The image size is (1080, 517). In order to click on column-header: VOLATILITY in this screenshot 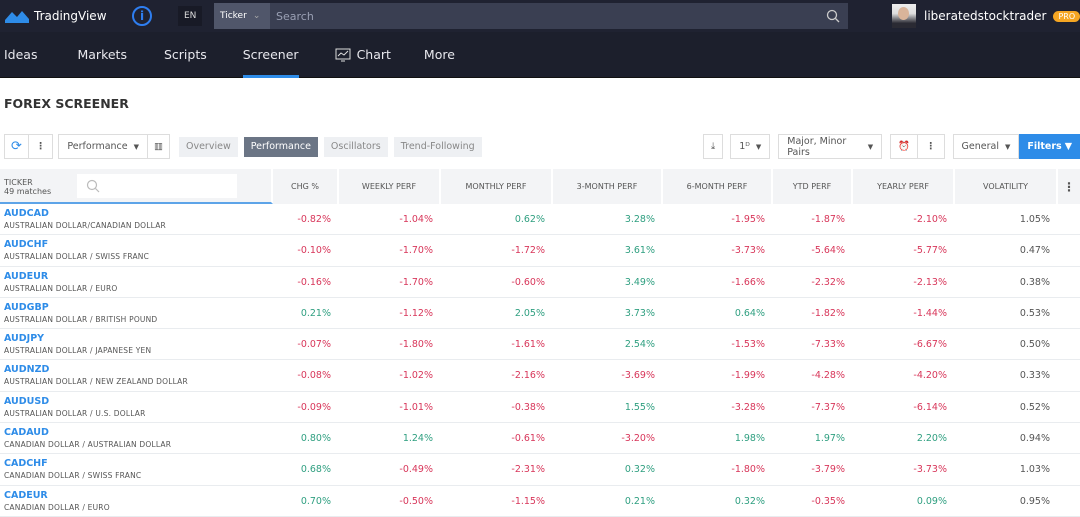, I will do `click(1006, 186)`.